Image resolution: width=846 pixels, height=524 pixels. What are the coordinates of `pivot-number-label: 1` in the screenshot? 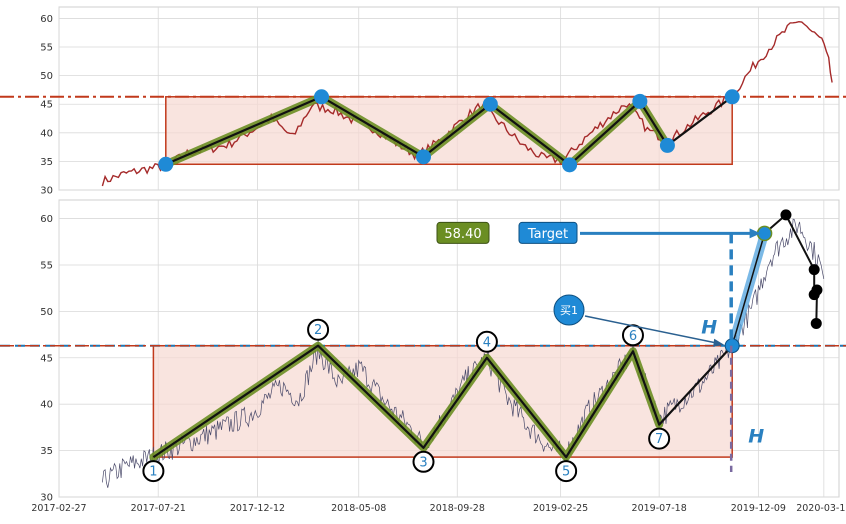 It's located at (153, 472).